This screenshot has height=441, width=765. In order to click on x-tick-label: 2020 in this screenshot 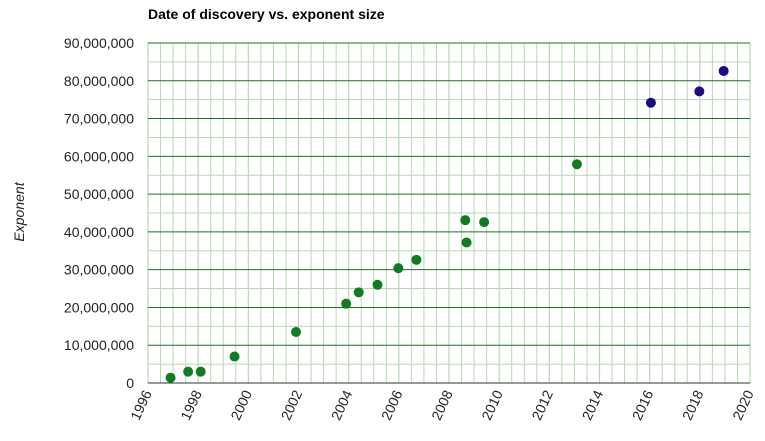, I will do `click(743, 404)`.